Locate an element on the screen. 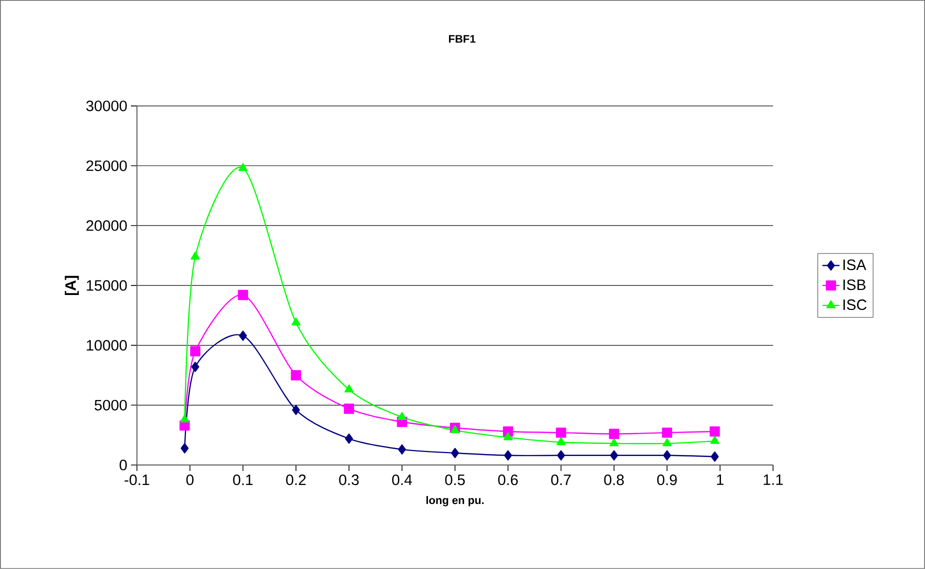 The height and width of the screenshot is (569, 925). x-tick-label: 0.1 is located at coordinates (243, 480).